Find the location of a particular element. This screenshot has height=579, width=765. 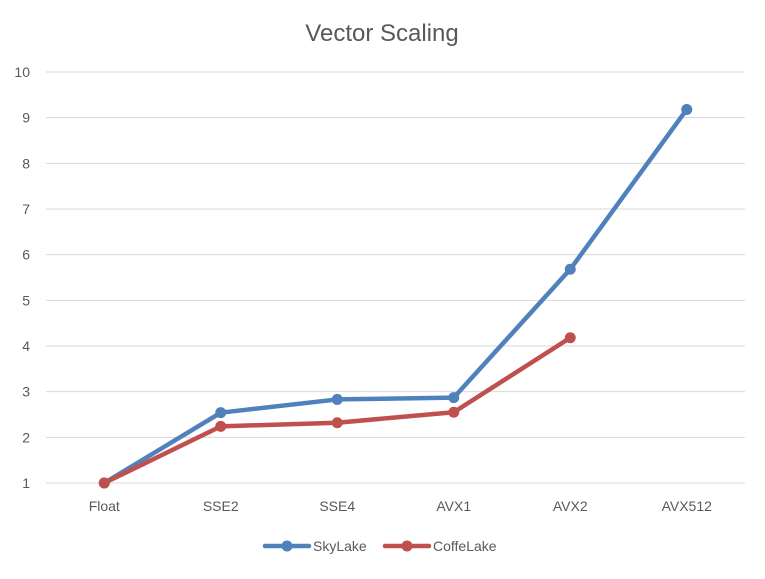

y-tick-label: 9 is located at coordinates (26, 118).